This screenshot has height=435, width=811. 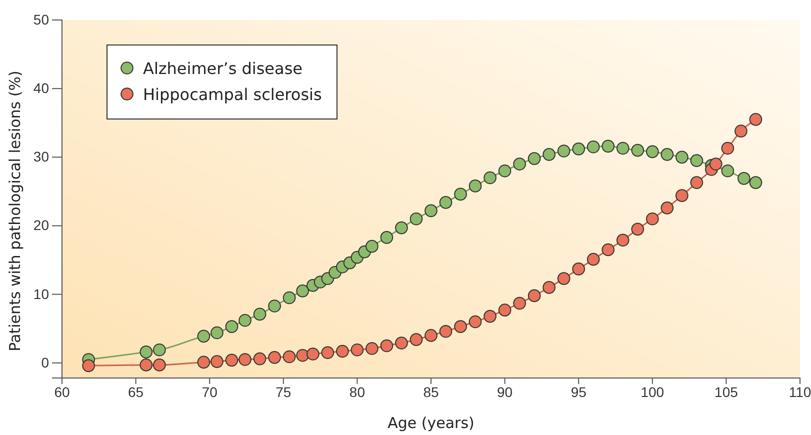 What do you see at coordinates (431, 392) in the screenshot?
I see `x-tick-label: 85` at bounding box center [431, 392].